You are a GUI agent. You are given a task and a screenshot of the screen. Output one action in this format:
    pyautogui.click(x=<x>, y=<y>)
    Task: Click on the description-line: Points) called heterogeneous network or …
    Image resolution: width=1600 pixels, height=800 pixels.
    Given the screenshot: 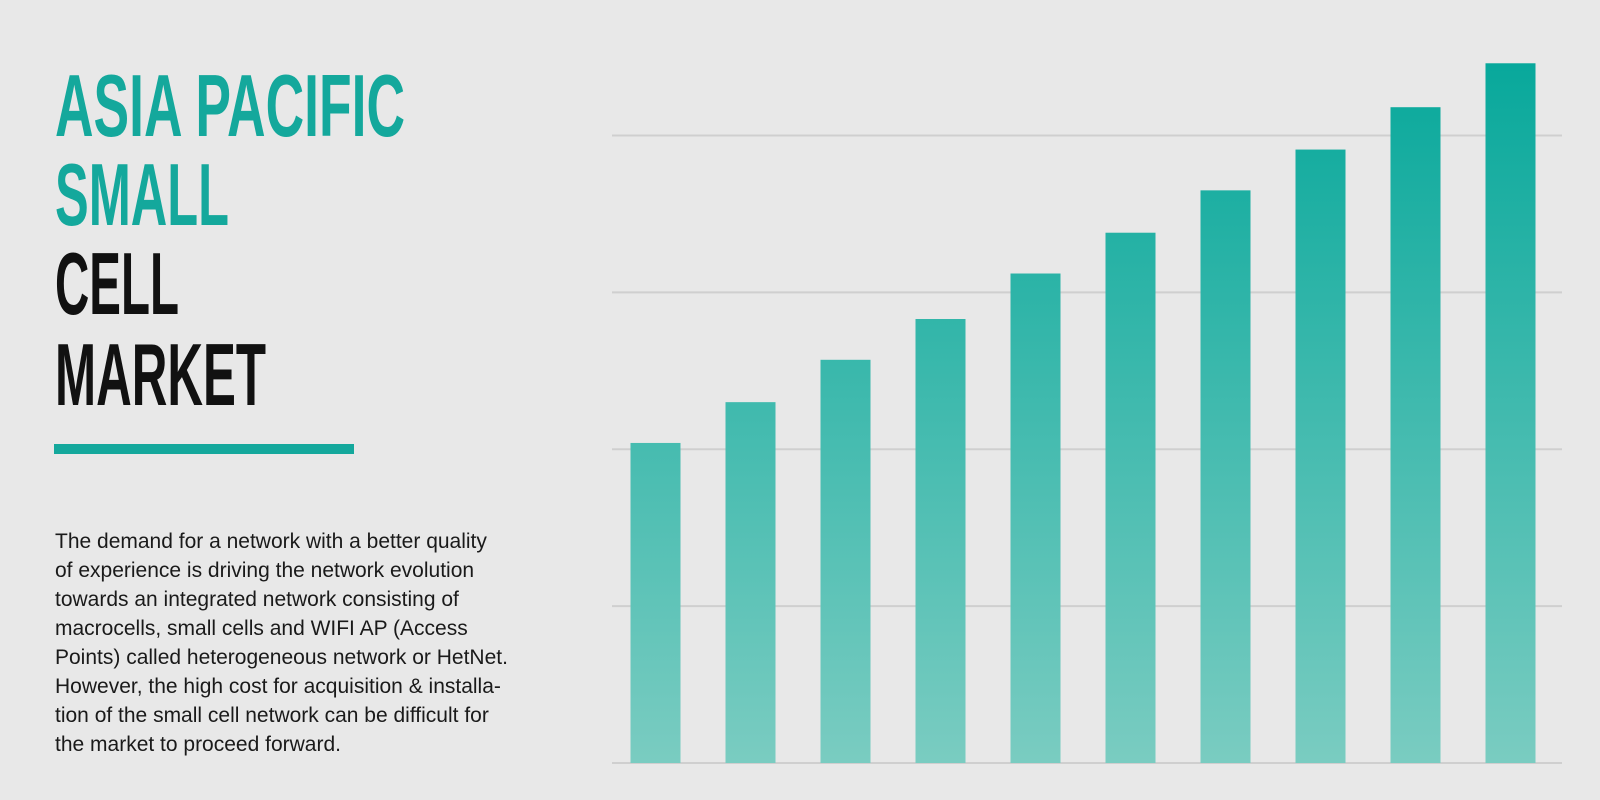 What is the action you would take?
    pyautogui.click(x=281, y=657)
    